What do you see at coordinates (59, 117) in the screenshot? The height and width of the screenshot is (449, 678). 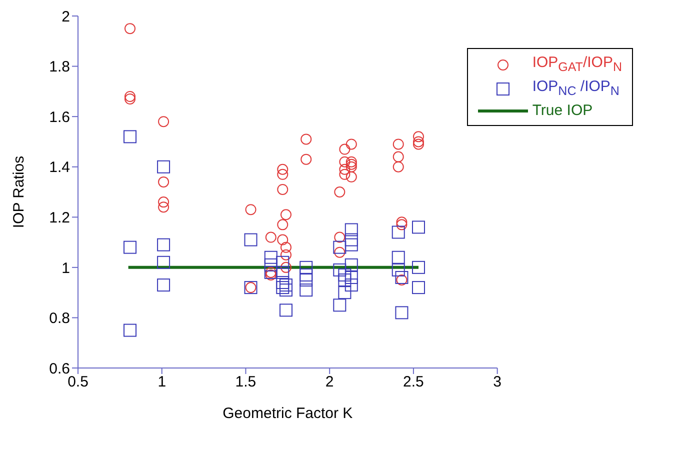 I see `y-tick-label: 1.6` at bounding box center [59, 117].